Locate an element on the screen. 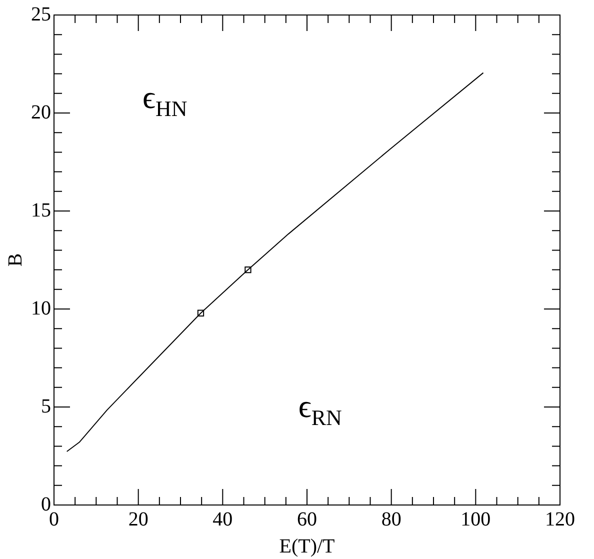  x-tick-label: 100 is located at coordinates (475, 519).